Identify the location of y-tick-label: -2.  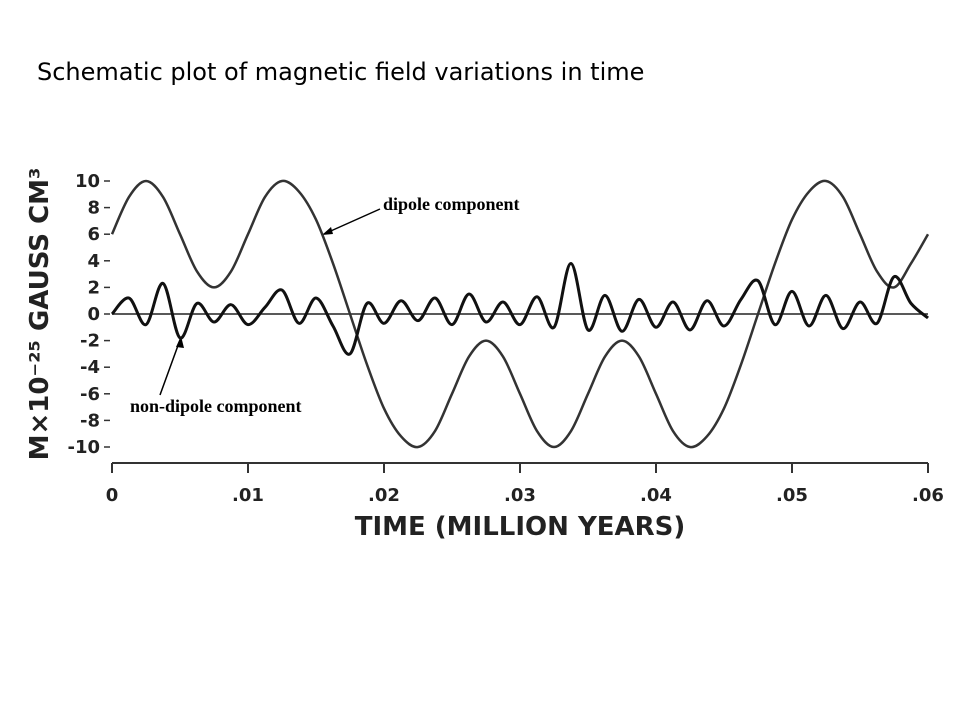
(90, 341).